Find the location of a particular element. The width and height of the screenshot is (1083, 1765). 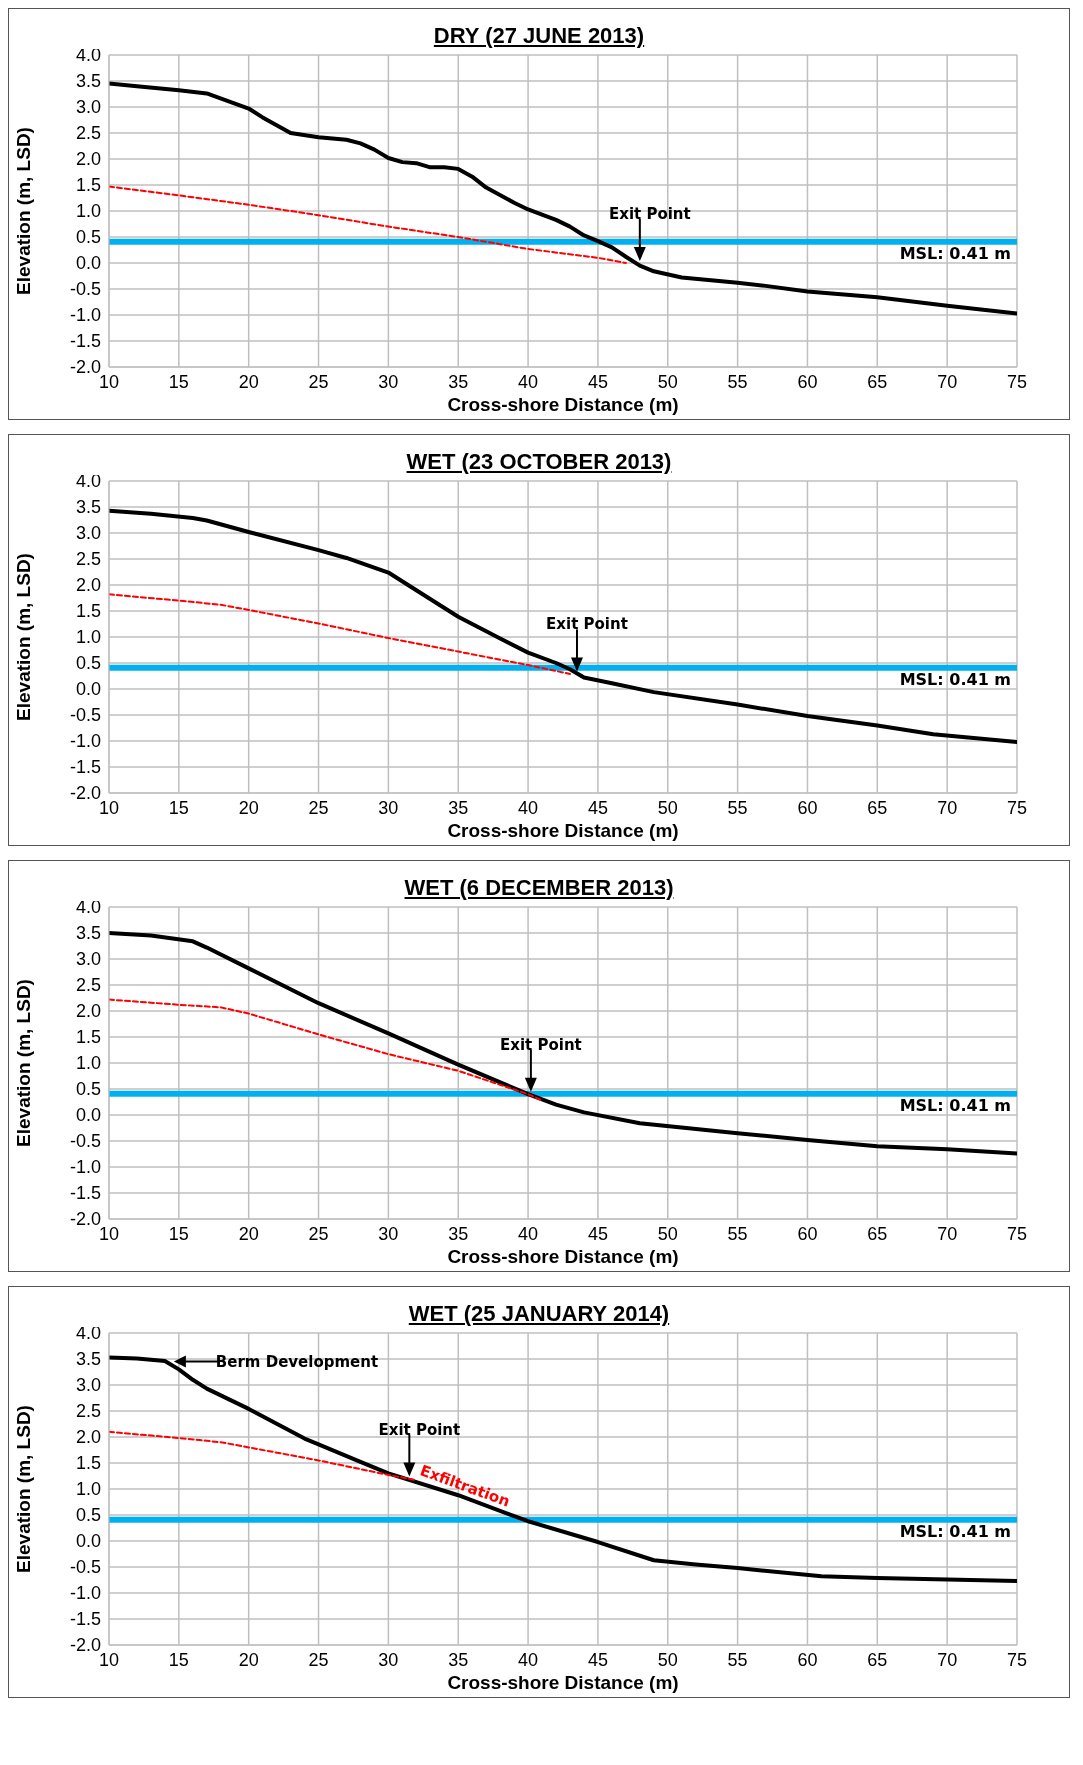

y-tick-label: -1.5 is located at coordinates (85, 341).